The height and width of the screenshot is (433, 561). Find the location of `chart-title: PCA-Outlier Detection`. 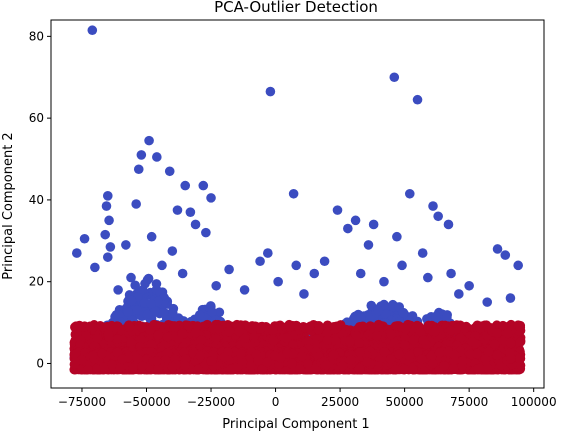

chart-title: PCA-Outlier Detection is located at coordinates (296, 8).